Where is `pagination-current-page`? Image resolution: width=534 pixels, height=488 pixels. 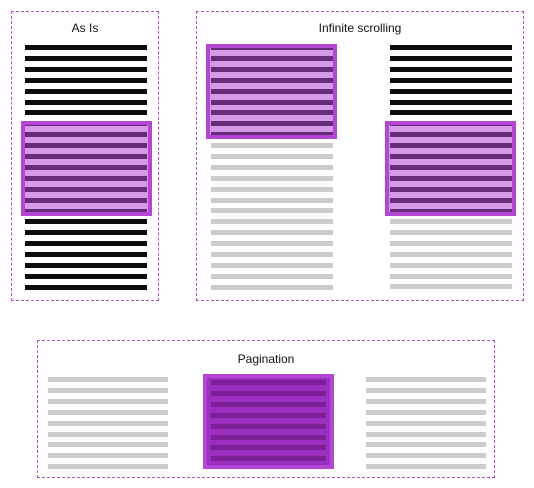 pagination-current-page is located at coordinates (268, 421).